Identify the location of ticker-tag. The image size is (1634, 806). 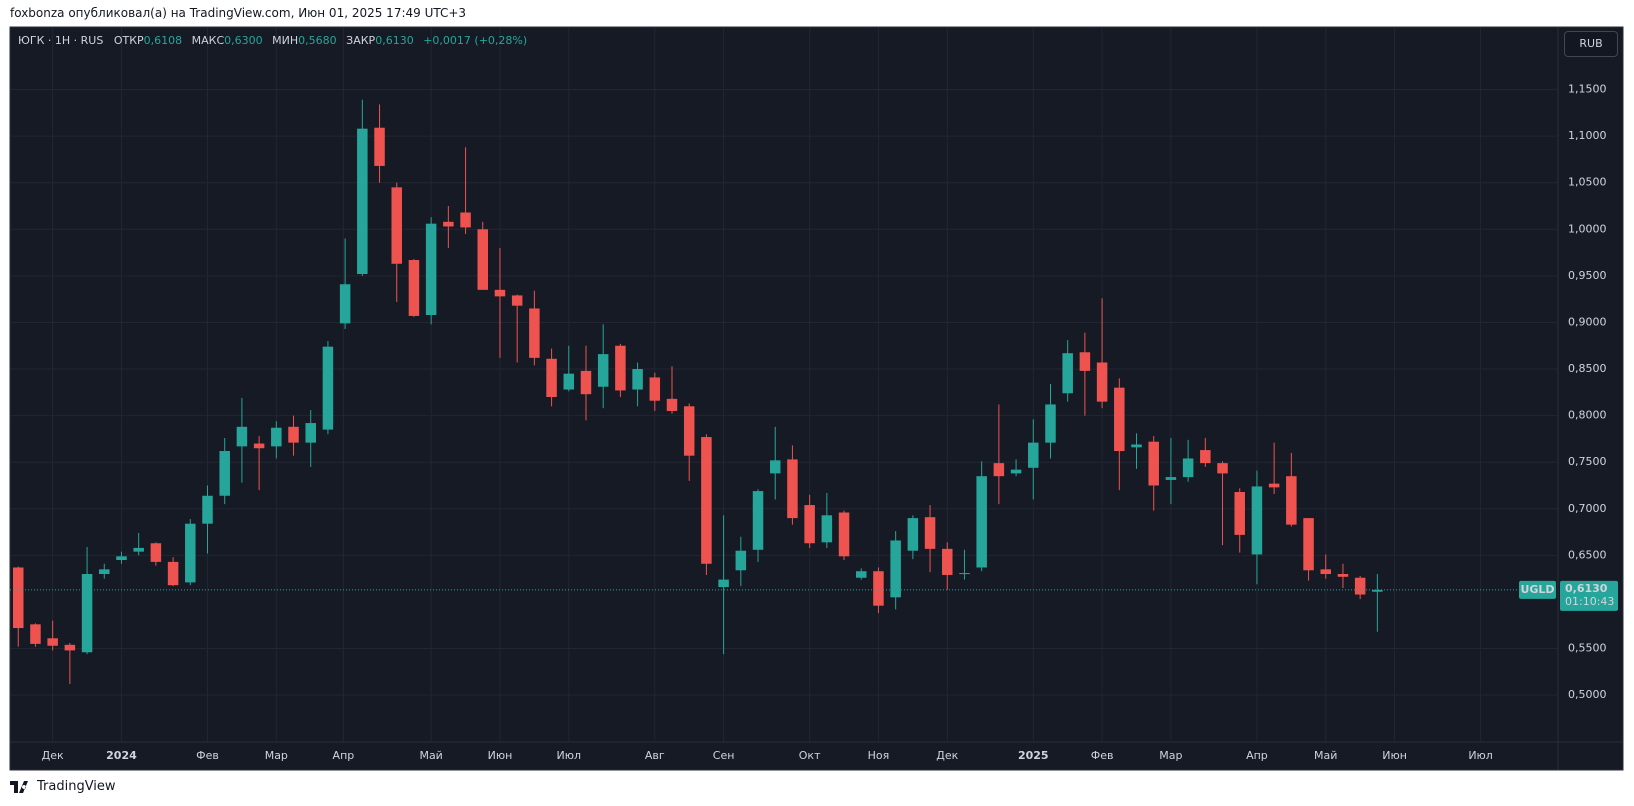
(1537, 589).